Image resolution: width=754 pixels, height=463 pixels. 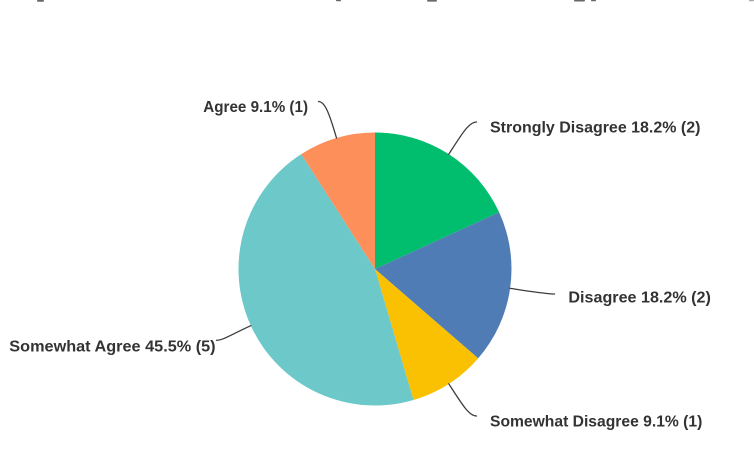 What do you see at coordinates (112, 346) in the screenshot?
I see `svg-text: Somewhat Agree 45.5% (5)` at bounding box center [112, 346].